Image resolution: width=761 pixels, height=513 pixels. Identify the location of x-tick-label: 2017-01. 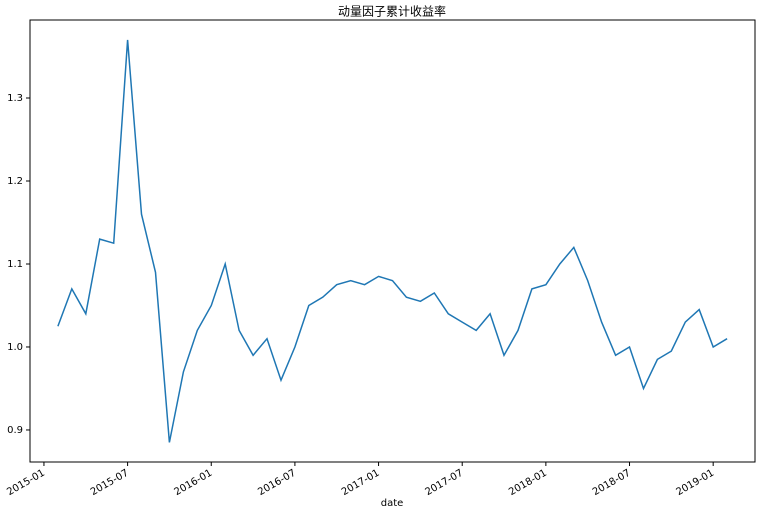
(361, 483).